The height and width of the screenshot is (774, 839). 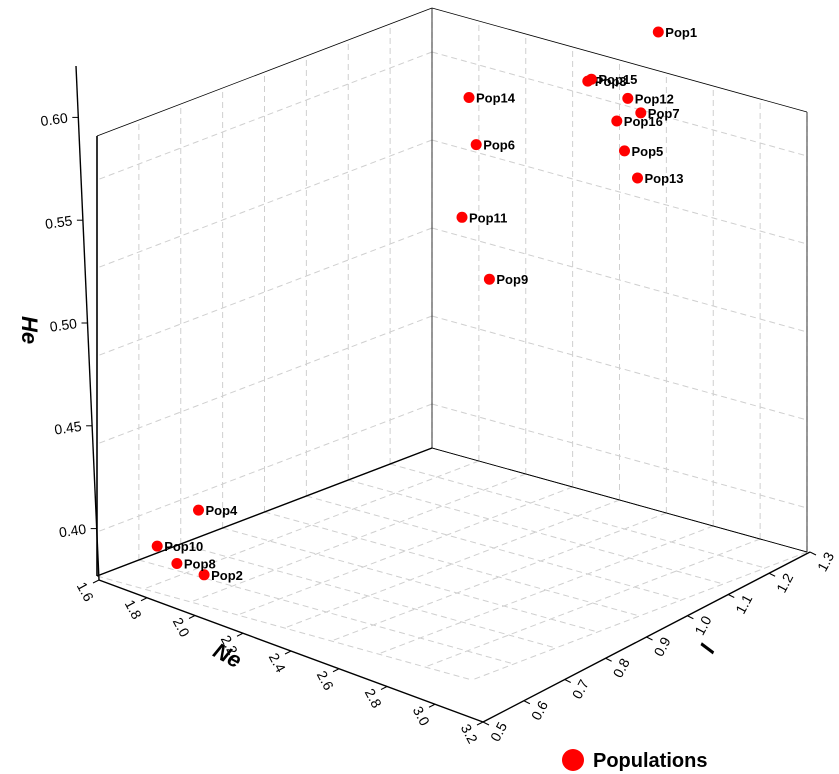 What do you see at coordinates (222, 510) in the screenshot?
I see `point-label: Pop4` at bounding box center [222, 510].